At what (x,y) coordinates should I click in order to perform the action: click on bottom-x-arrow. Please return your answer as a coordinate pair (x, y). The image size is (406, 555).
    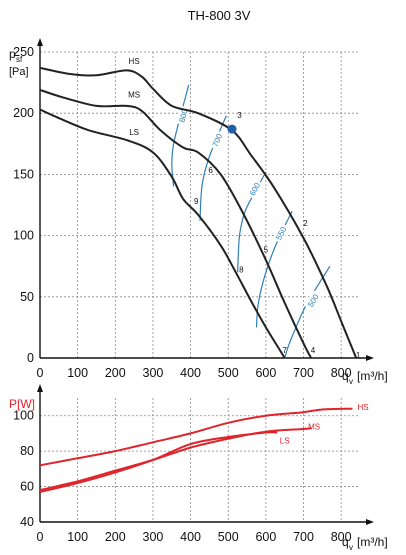
    Looking at the image, I should click on (370, 522).